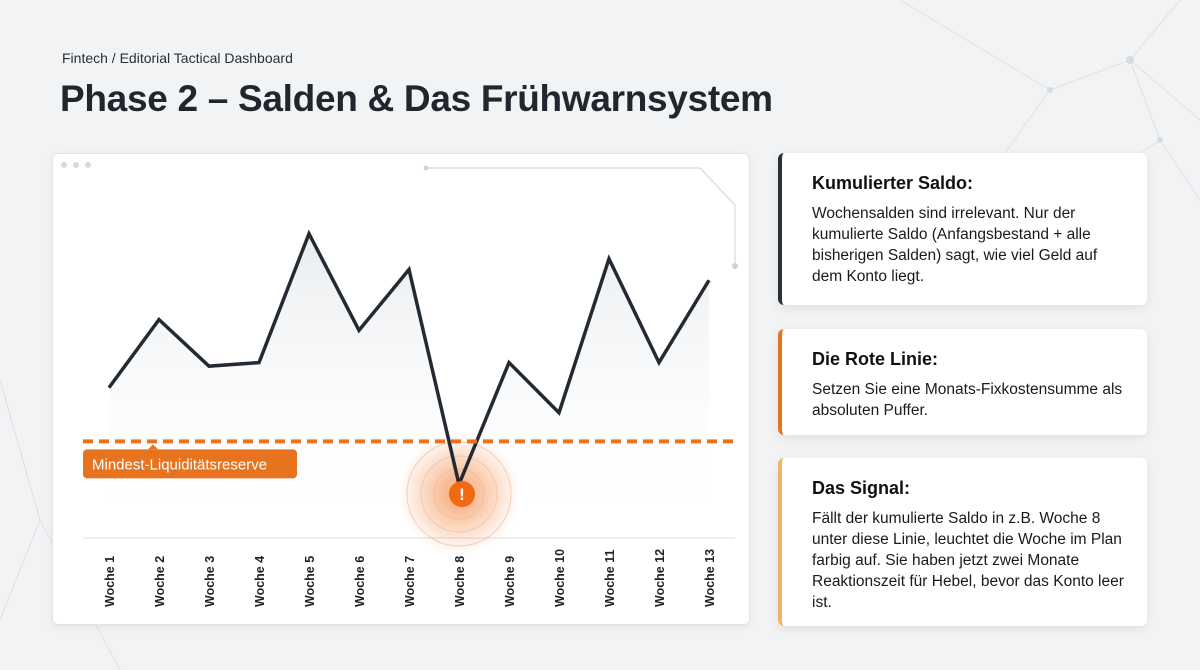  Describe the element at coordinates (660, 578) in the screenshot. I see `x-tick-label: Woche 12` at that location.